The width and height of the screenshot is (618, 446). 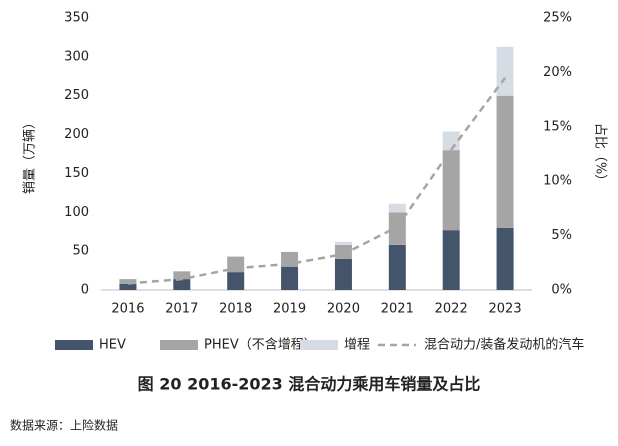 What do you see at coordinates (504, 345) in the screenshot?
I see `legend-label: 混合动力/装备发动机的汽车` at bounding box center [504, 345].